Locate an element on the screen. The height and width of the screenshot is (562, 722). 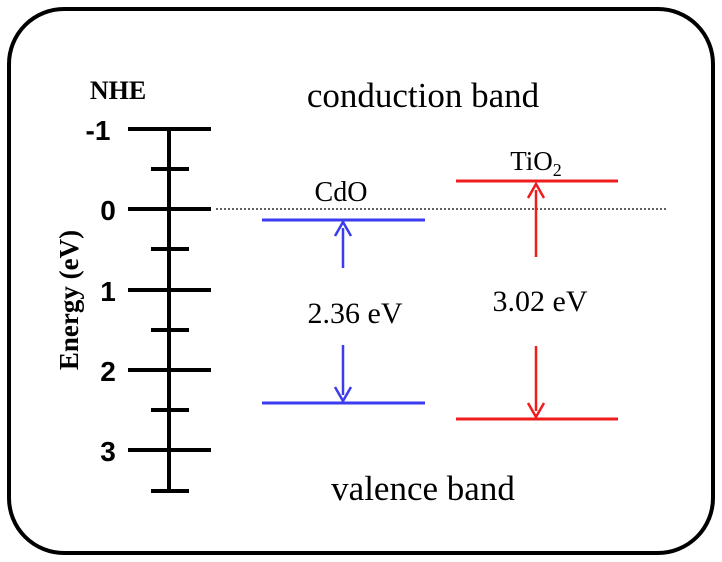
tick-labels: -1 0 1 2 3 is located at coordinates (101, 291).